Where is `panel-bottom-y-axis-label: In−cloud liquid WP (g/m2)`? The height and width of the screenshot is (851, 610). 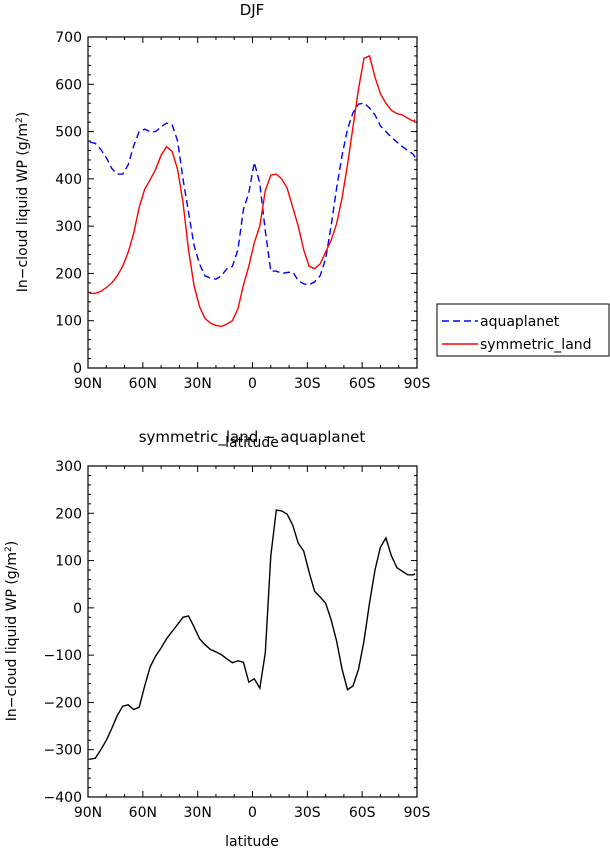 panel-bottom-y-axis-label: In−cloud liquid WP (g/m2) is located at coordinates (12, 631).